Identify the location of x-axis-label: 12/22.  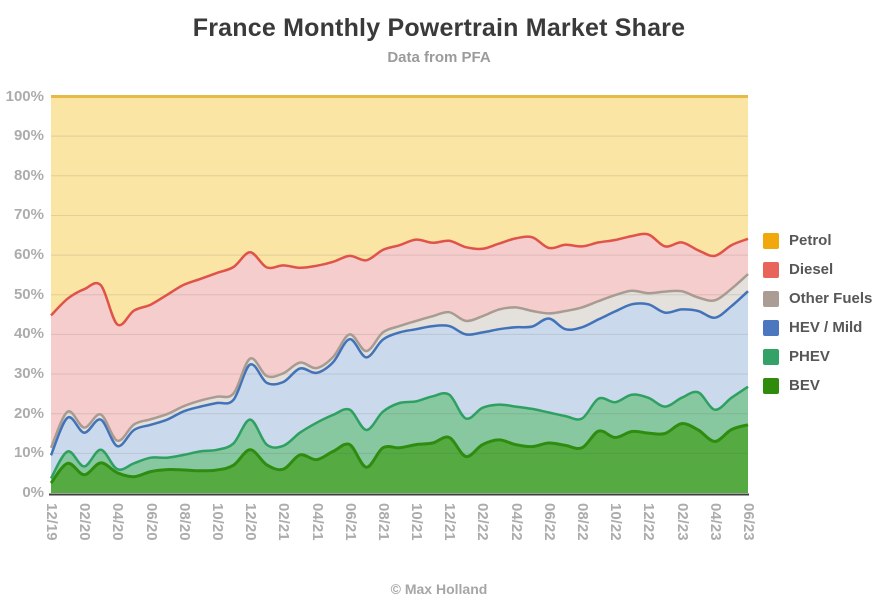
(649, 522).